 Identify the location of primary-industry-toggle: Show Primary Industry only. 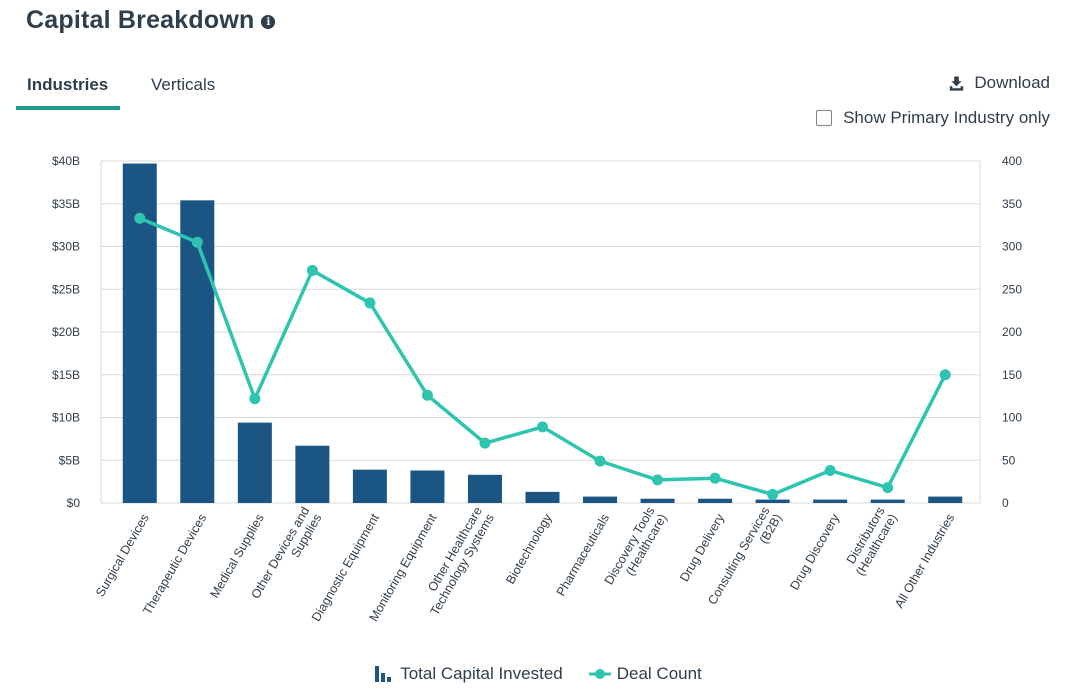
(933, 118).